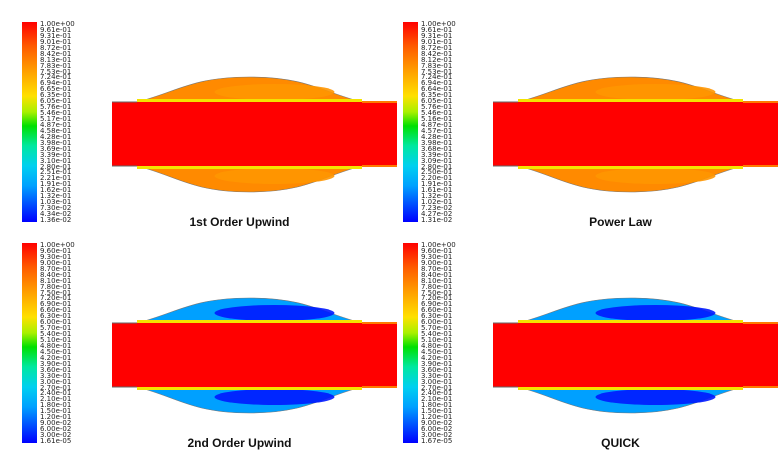 The height and width of the screenshot is (463, 779). Describe the element at coordinates (437, 340) in the screenshot. I see `colorbar-tick-label: 5.10e-01` at that location.